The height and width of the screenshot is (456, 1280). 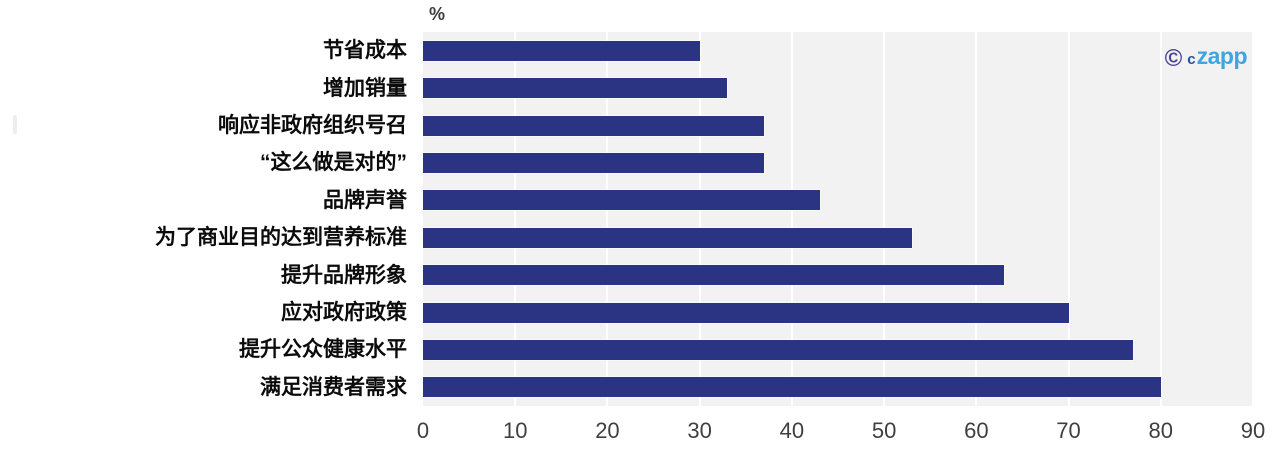 I want to click on category-label: 响应非政府组织号召, so click(x=312, y=126).